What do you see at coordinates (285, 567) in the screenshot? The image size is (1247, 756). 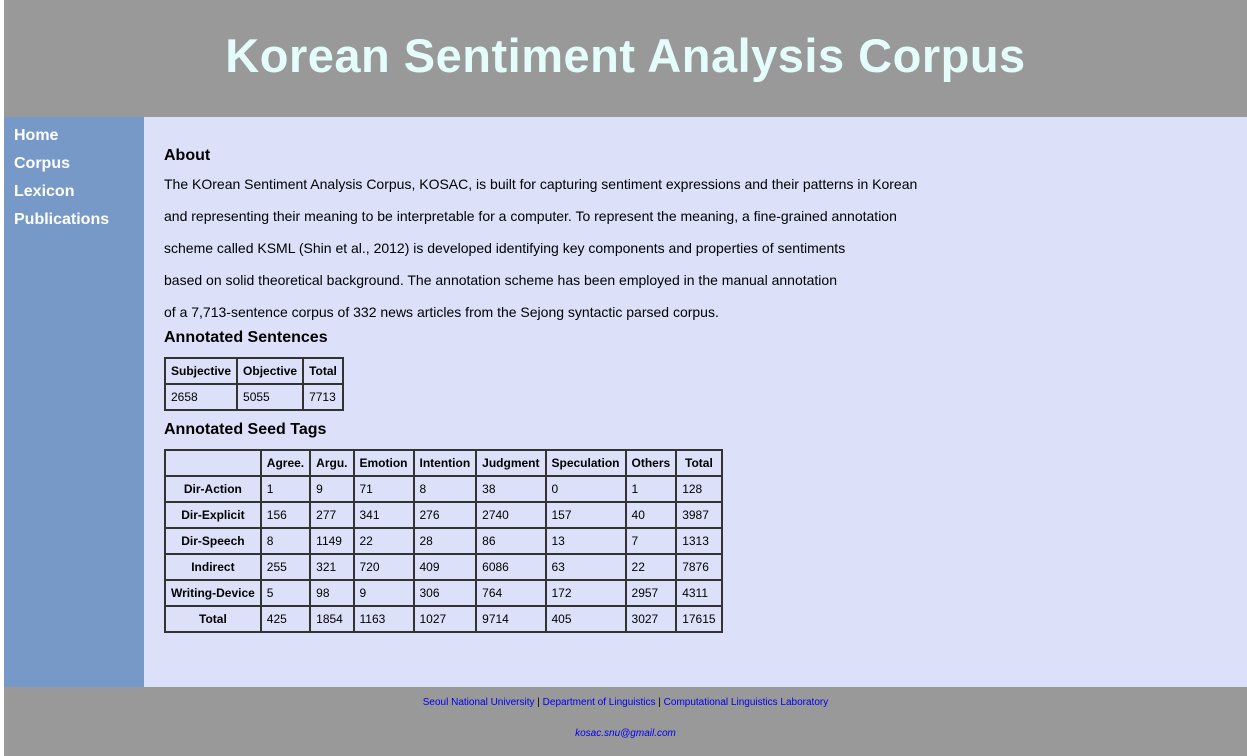 I see `table-cell: 255` at bounding box center [285, 567].